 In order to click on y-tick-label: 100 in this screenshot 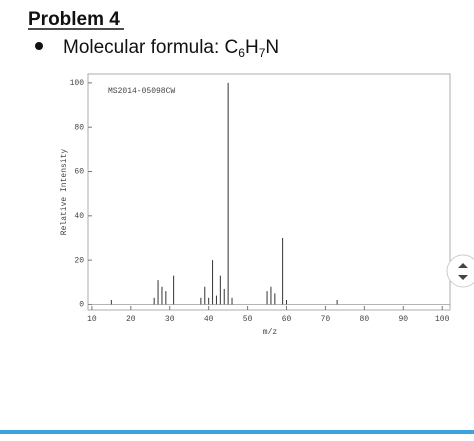, I will do `click(77, 83)`.